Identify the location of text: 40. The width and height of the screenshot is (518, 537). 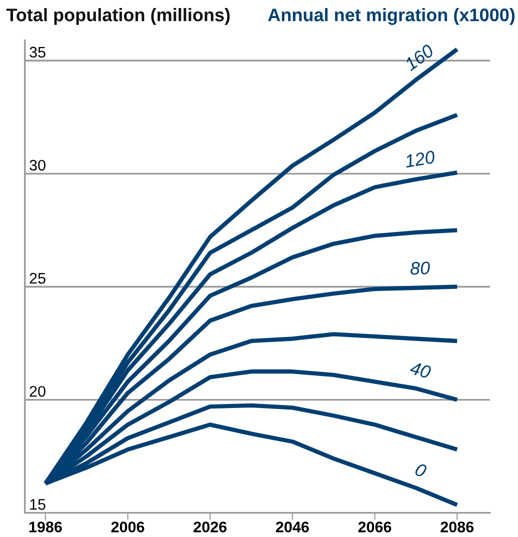
(420, 370).